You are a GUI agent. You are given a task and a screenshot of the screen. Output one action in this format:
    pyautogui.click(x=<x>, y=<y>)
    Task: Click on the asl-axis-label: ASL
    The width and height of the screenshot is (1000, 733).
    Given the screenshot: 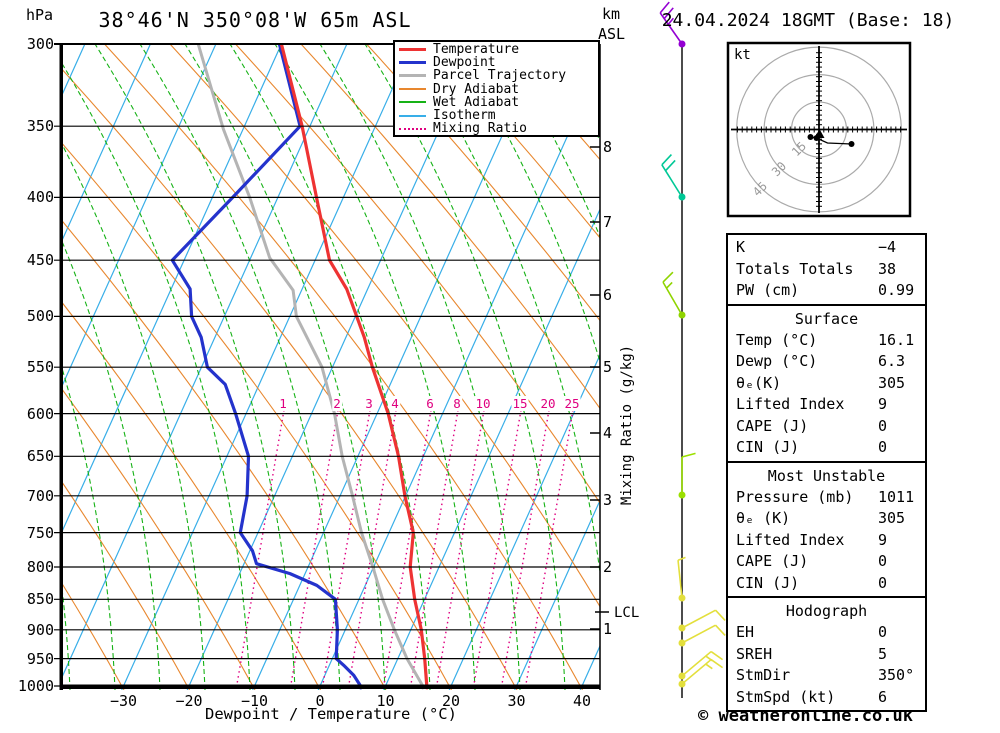 What is the action you would take?
    pyautogui.click(x=612, y=34)
    